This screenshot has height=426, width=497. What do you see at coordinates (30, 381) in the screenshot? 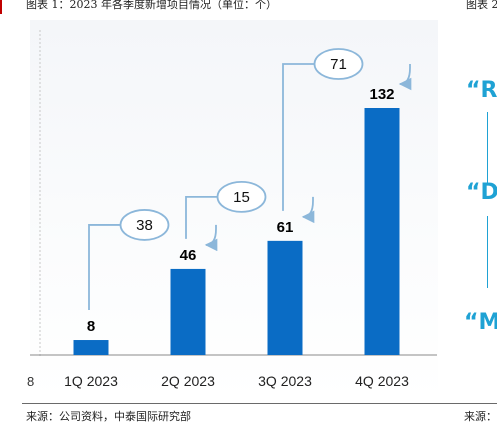
I see `axis-clipped-tick: 8` at bounding box center [30, 381].